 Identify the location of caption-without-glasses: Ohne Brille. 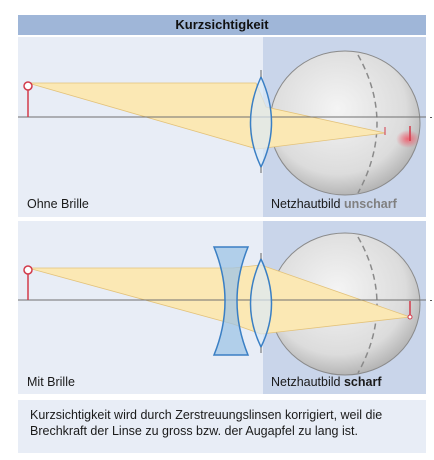
(58, 204).